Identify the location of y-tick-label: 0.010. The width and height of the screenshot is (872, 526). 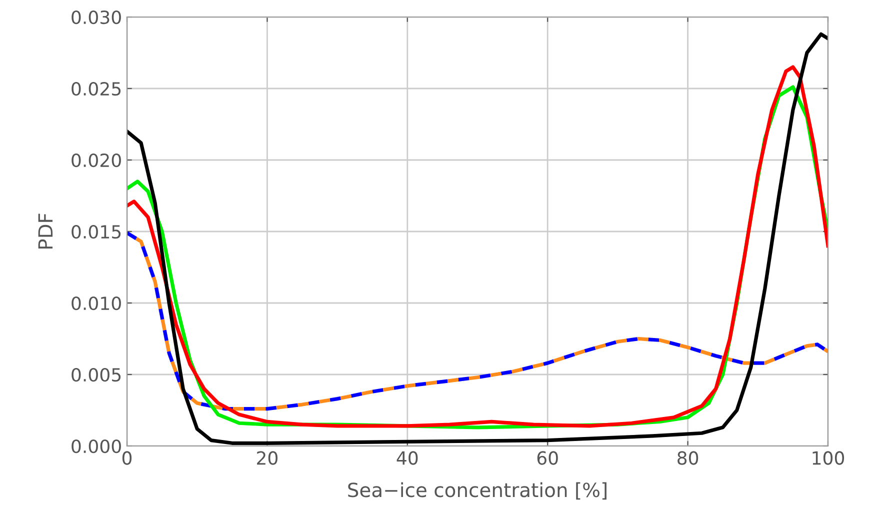
(96, 303).